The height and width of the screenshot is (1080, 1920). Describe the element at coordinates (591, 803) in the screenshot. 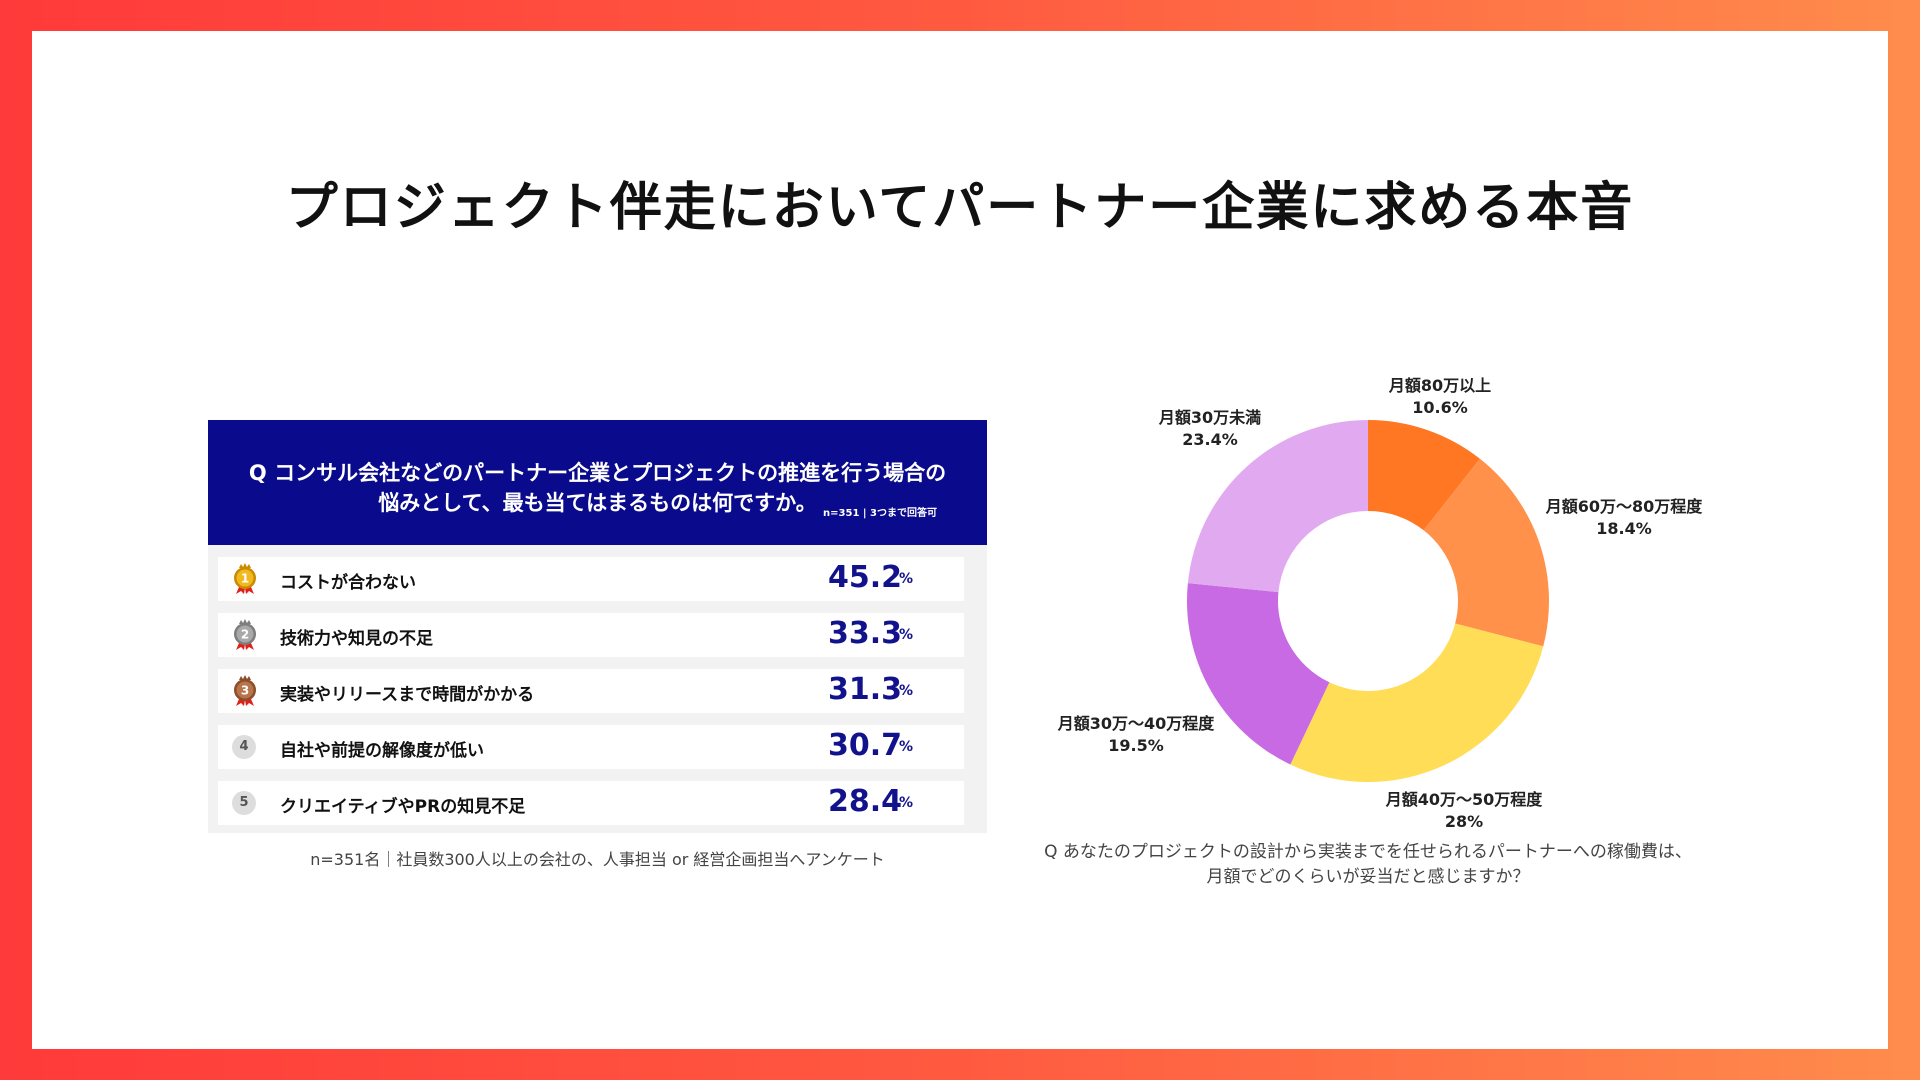

I see `ranking-row: 5 クリエイティブやPRの知見不足 28.4 %` at that location.